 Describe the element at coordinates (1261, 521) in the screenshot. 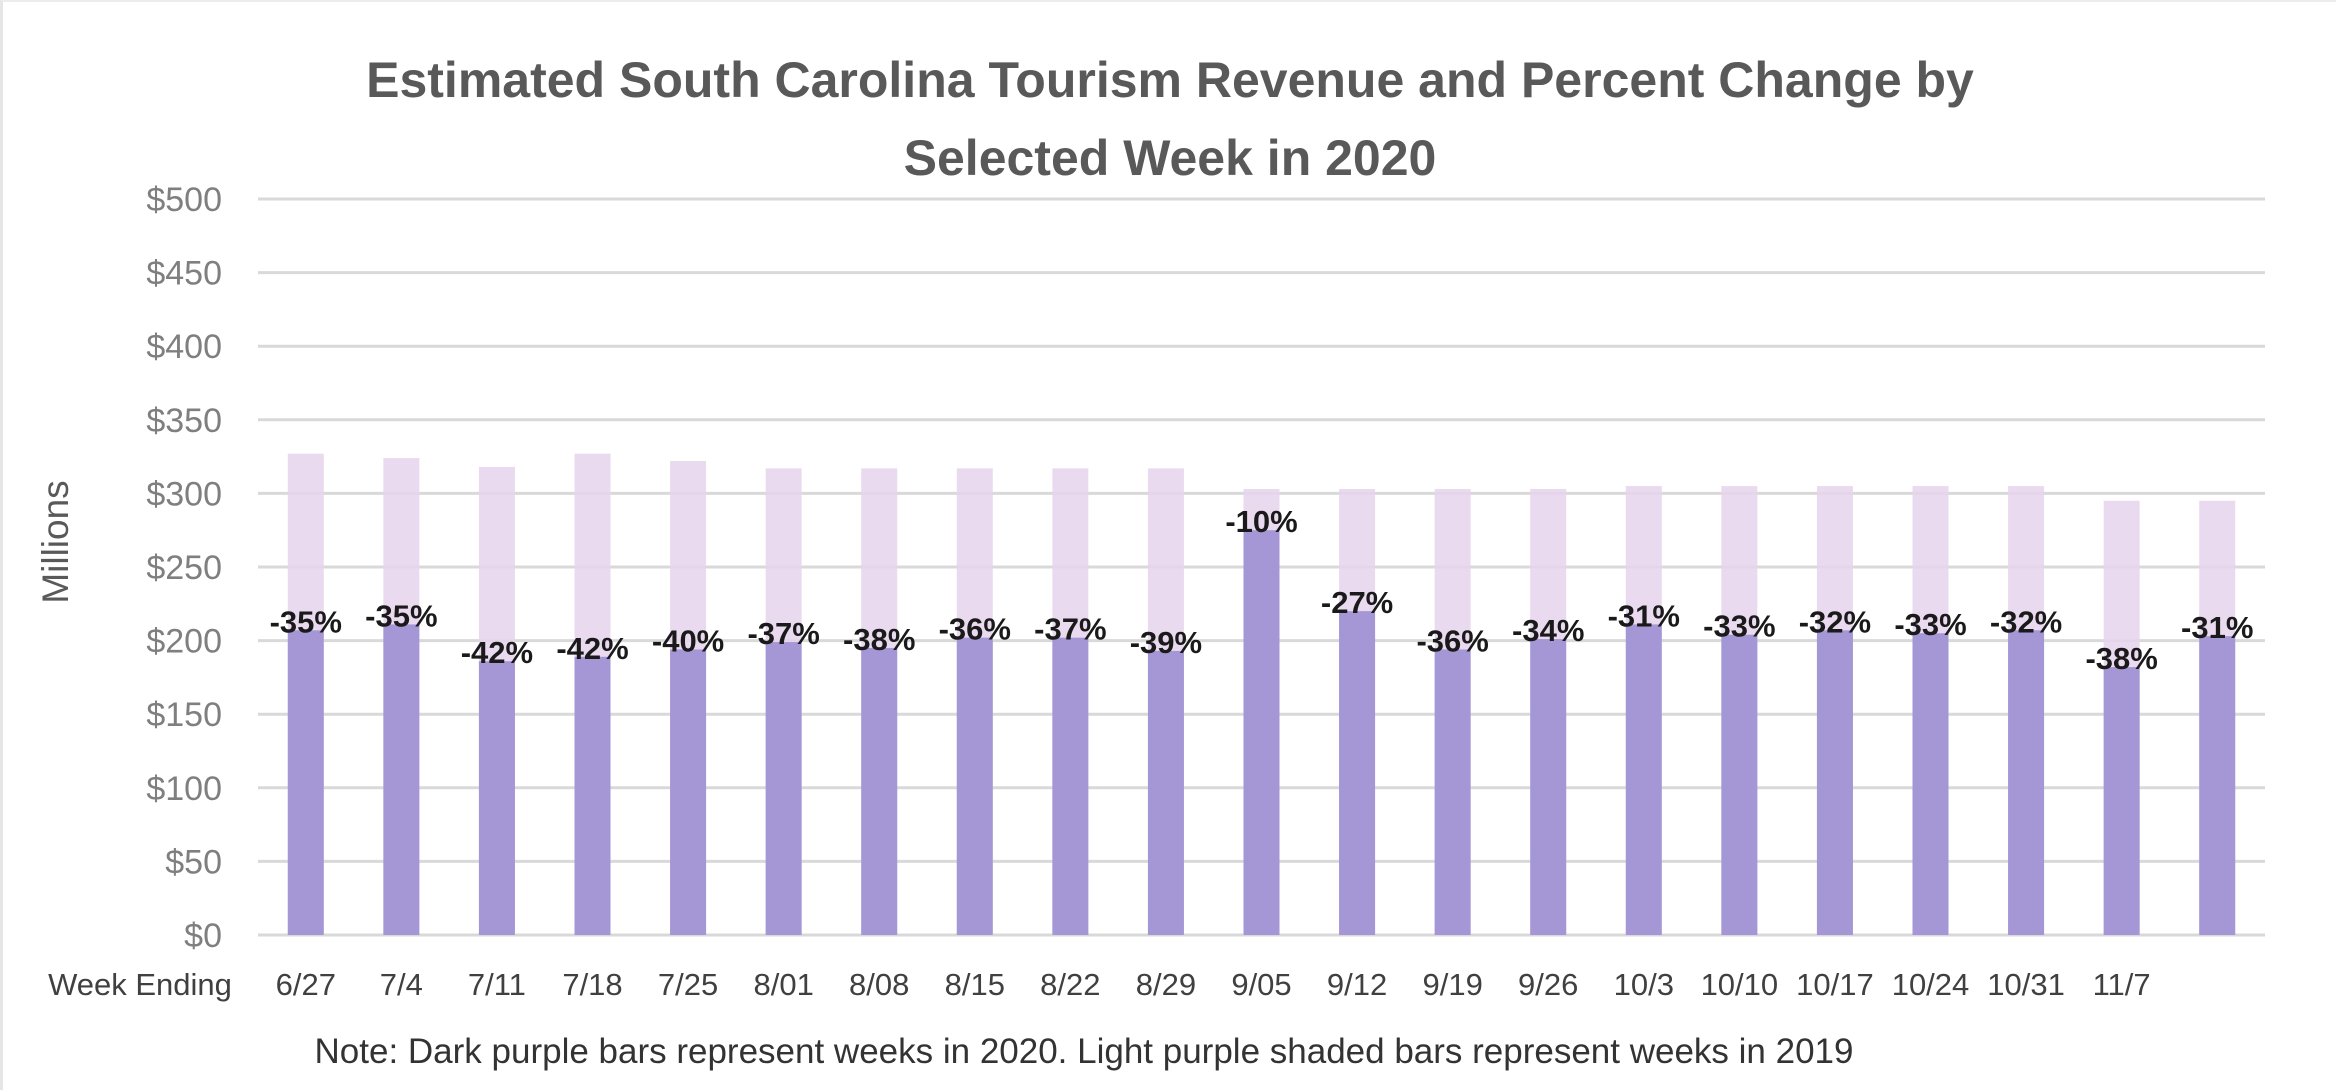

I see `data-label: -10%` at that location.